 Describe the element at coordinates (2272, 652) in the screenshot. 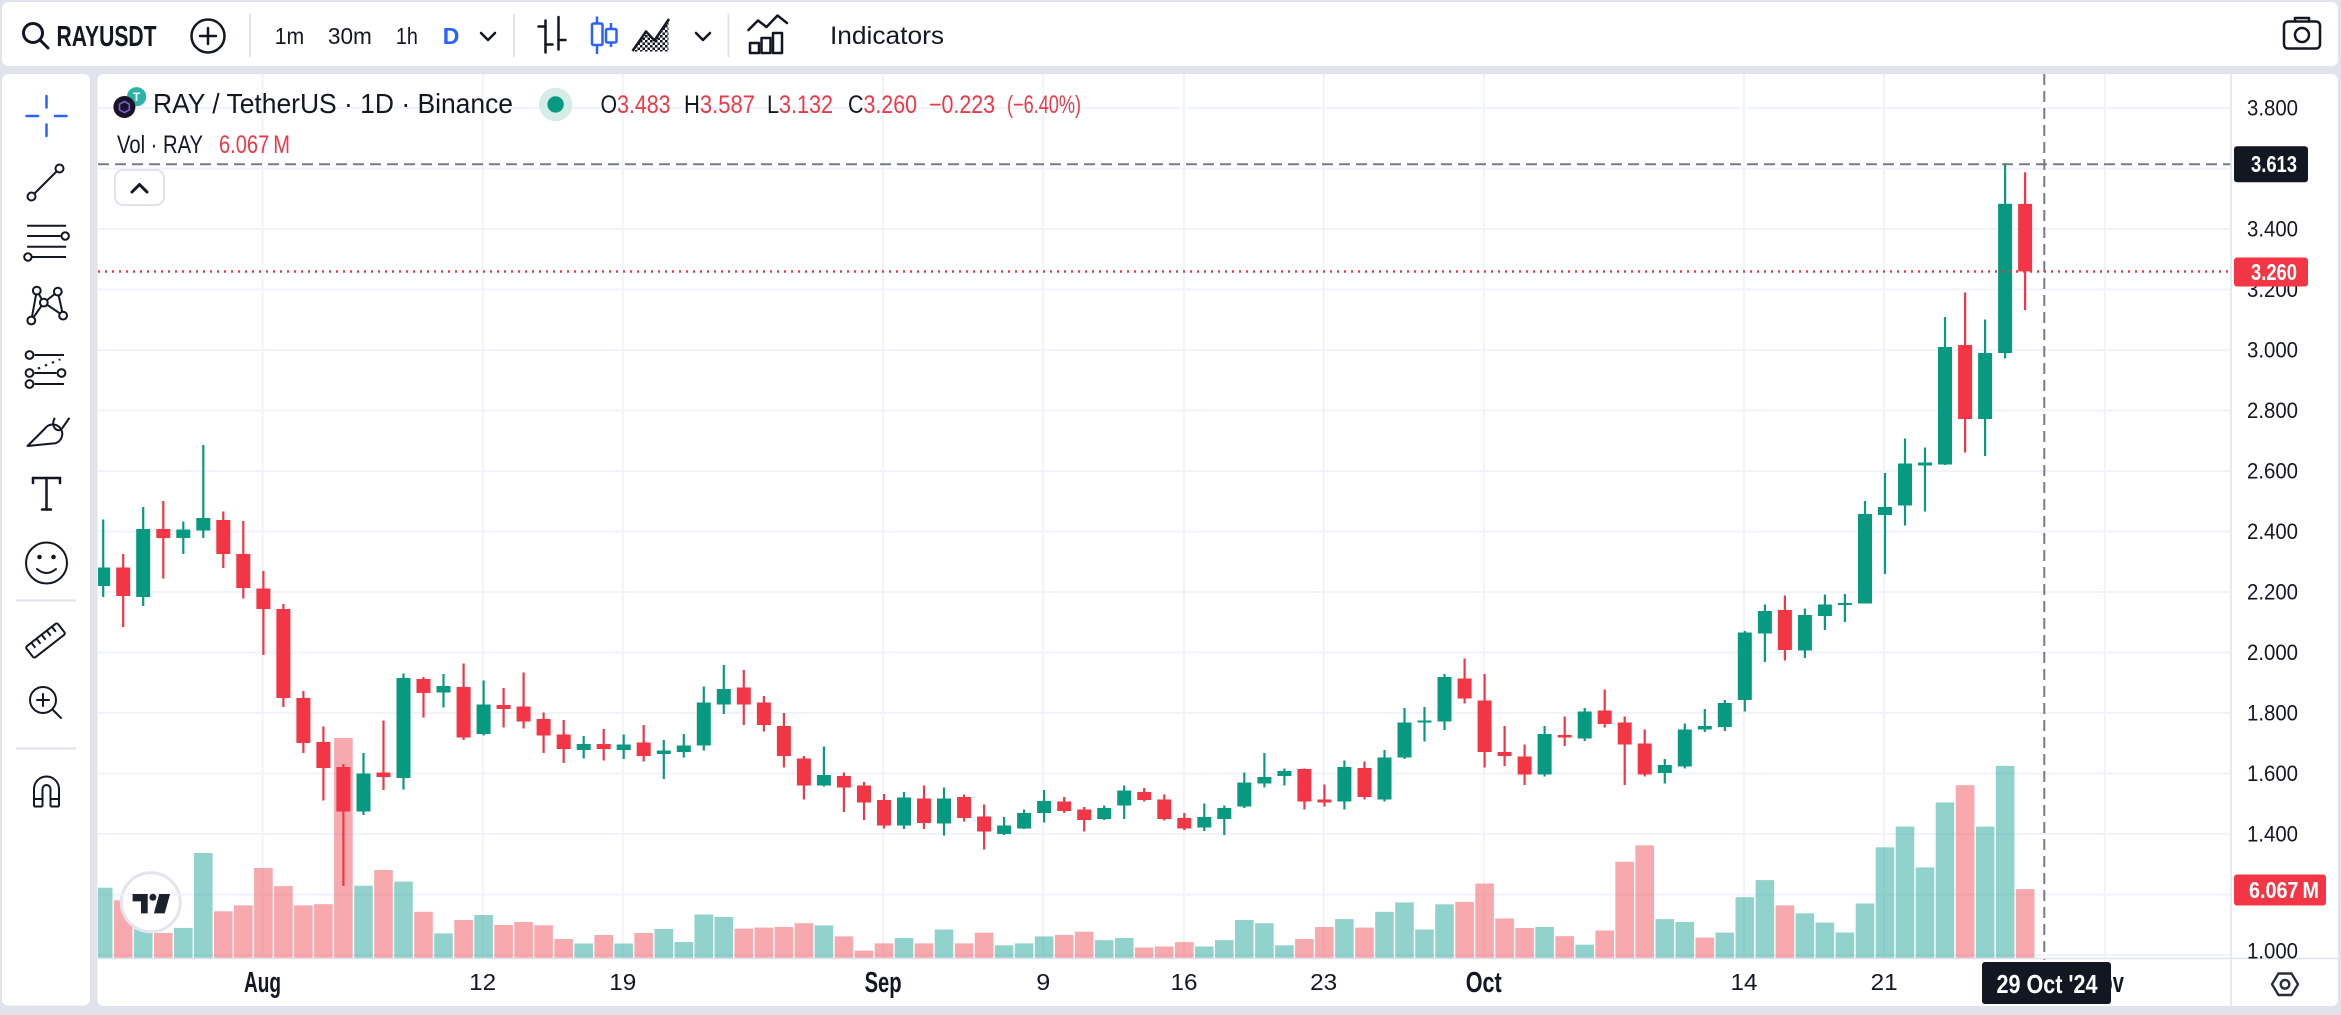

I see `svg-text: 2.000` at that location.